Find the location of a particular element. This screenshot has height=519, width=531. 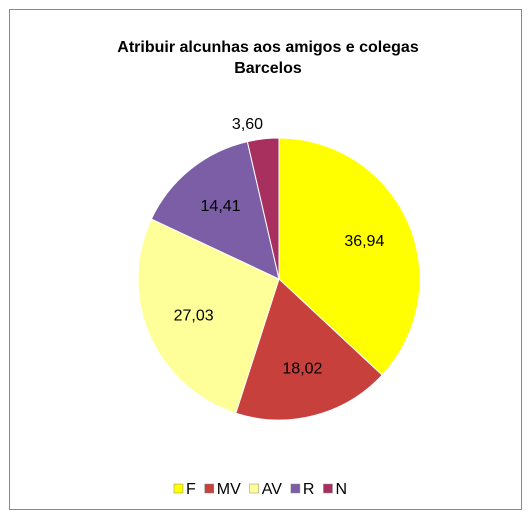

data-label: 3,60 is located at coordinates (247, 124).